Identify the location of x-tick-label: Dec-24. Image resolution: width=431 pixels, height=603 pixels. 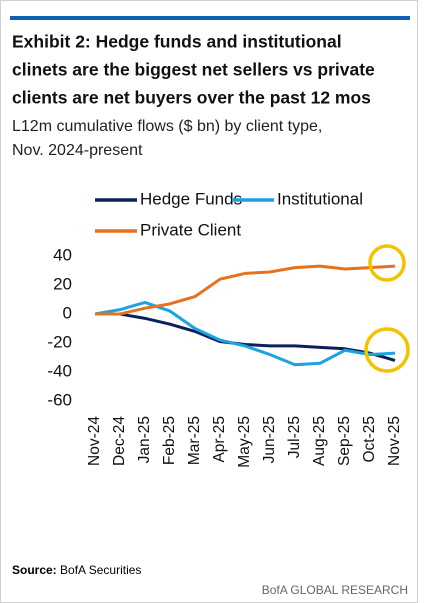
(119, 441).